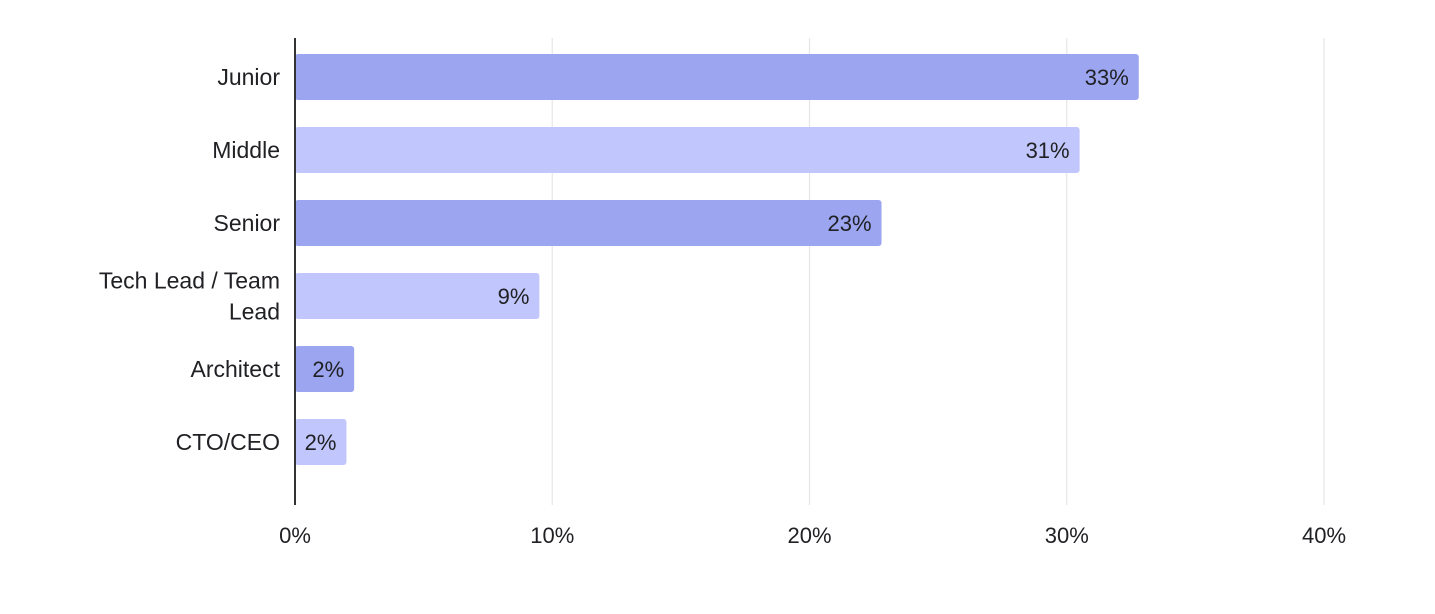 The height and width of the screenshot is (614, 1435). I want to click on x-tick-label: 20%, so click(809, 535).